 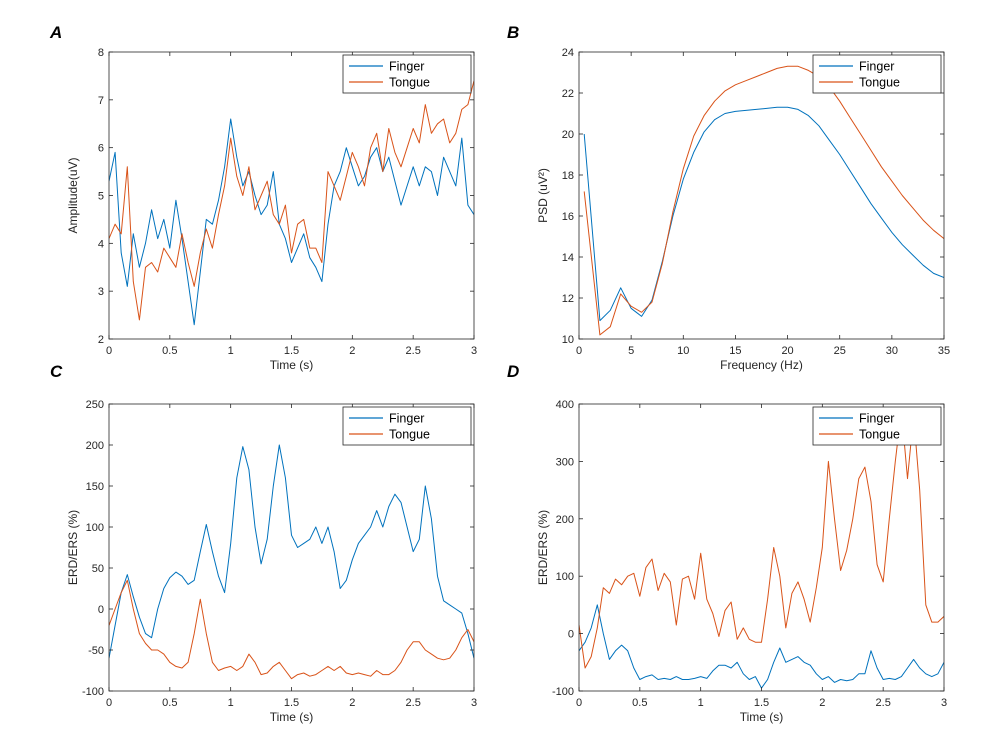 I want to click on y-tick-label: 5, so click(x=101, y=197).